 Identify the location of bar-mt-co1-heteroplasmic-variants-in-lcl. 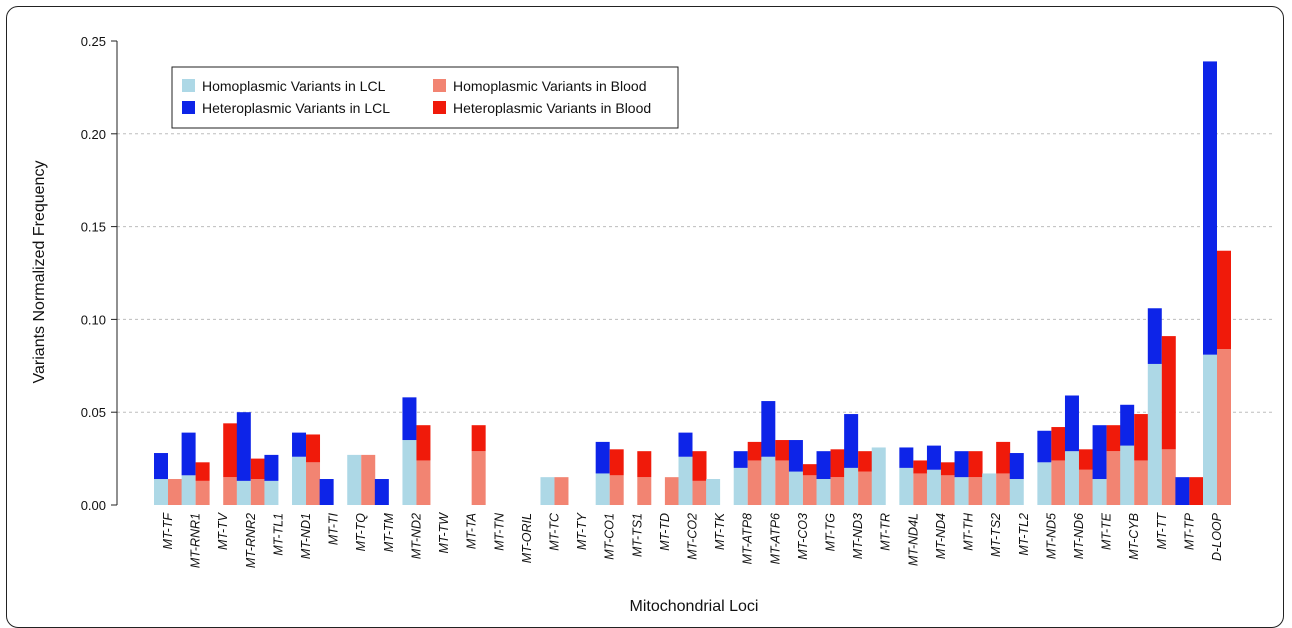
(602, 457).